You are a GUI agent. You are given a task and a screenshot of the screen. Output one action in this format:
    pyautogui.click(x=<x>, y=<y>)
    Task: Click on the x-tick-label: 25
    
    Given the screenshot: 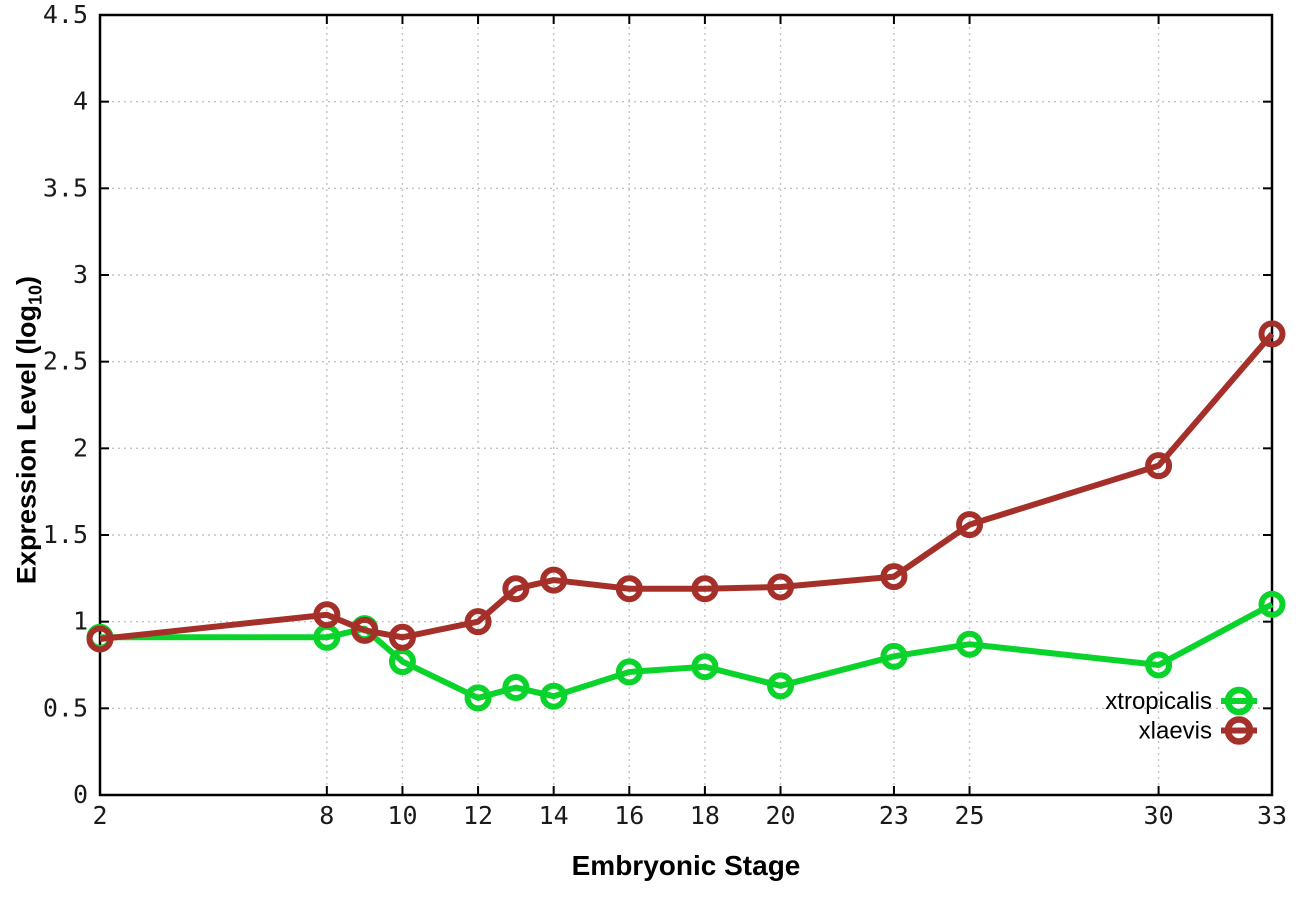 What is the action you would take?
    pyautogui.click(x=969, y=815)
    